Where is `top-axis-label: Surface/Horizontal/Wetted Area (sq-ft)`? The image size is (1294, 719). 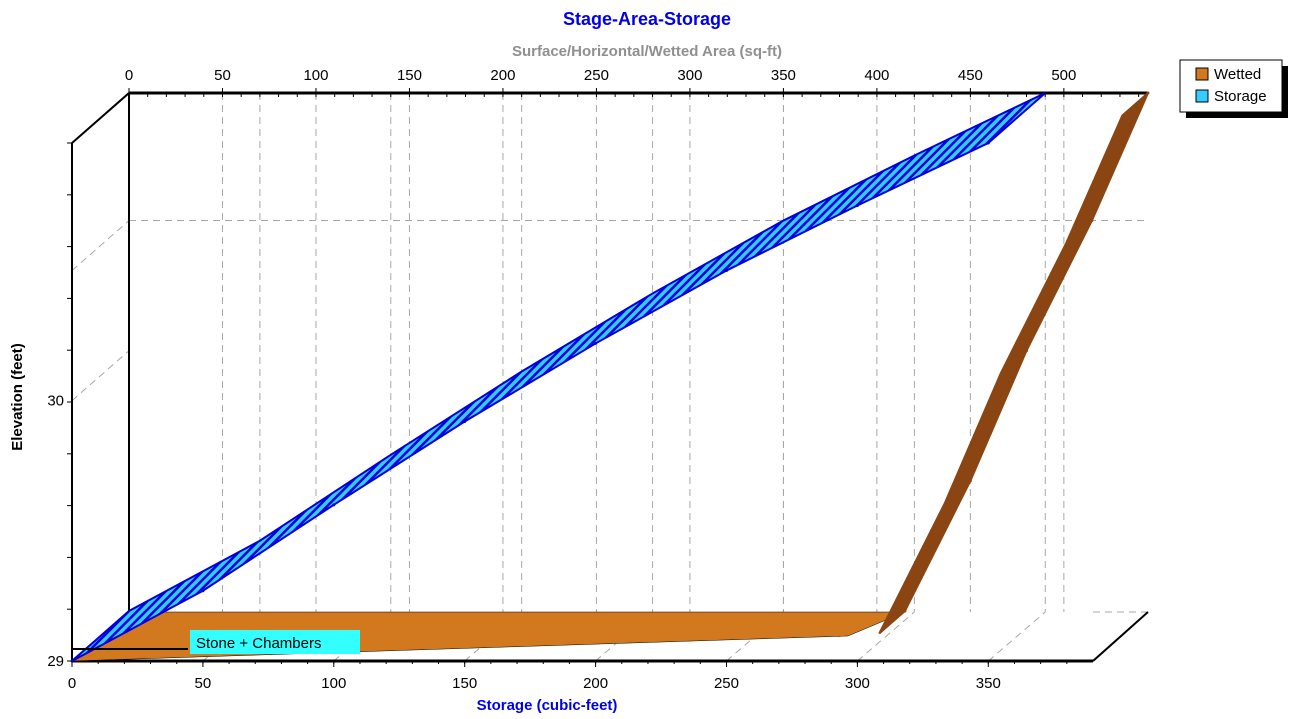 top-axis-label: Surface/Horizontal/Wetted Area (sq-ft) is located at coordinates (647, 51).